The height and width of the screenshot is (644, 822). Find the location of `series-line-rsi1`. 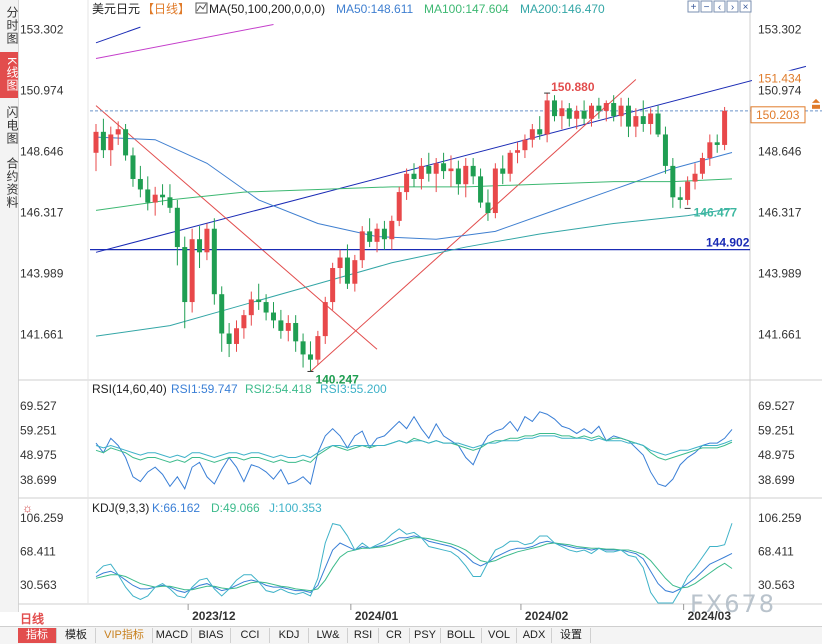

series-line-rsi1 is located at coordinates (414, 450).